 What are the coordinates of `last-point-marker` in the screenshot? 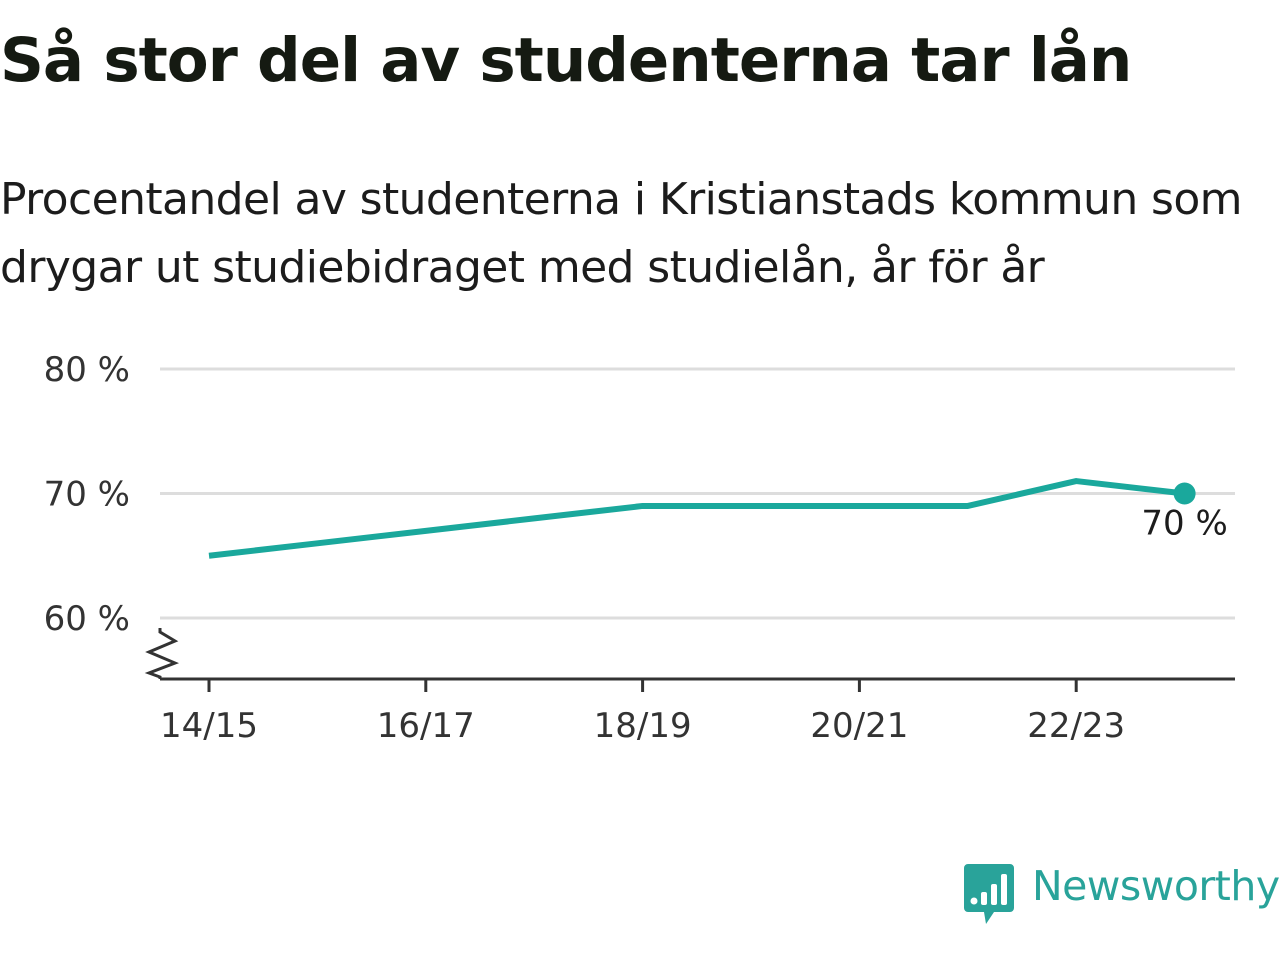 It's located at (1184, 493).